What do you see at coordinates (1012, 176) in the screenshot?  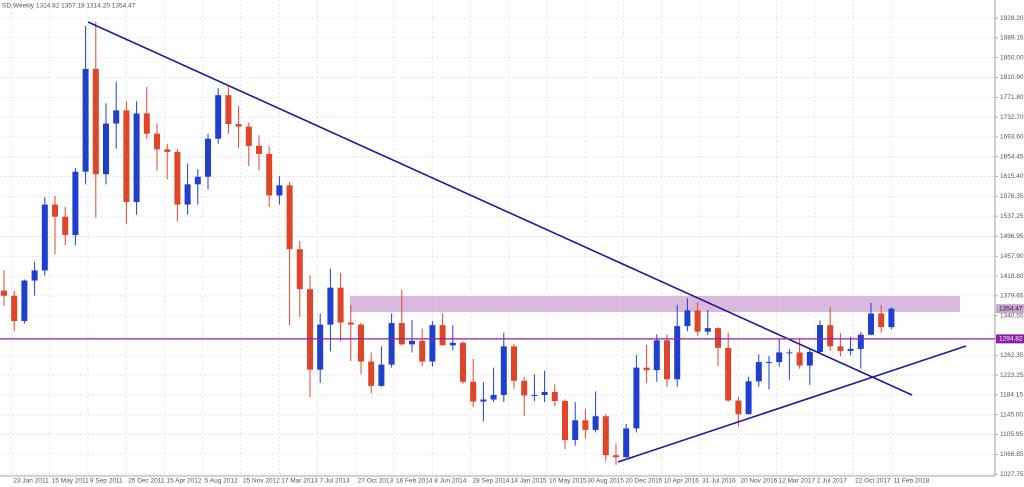 I see `y-tick-label: 1615.40` at bounding box center [1012, 176].